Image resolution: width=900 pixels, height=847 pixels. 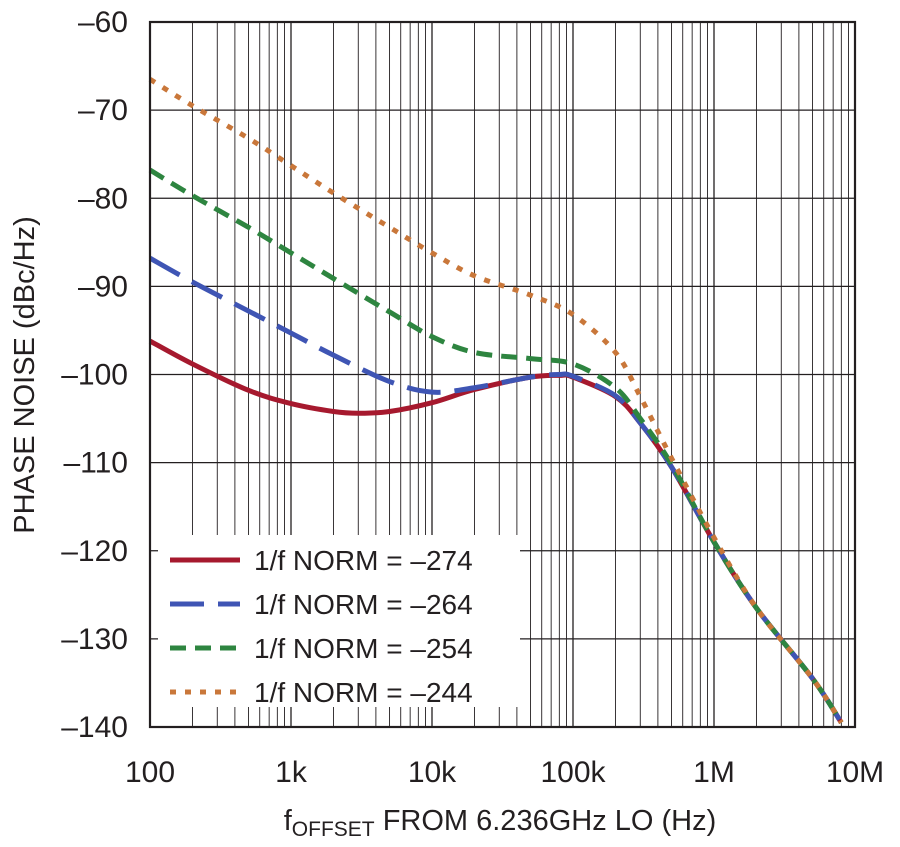 I want to click on x-axis-title-rest: FROM 6.236GHz LO (Hz), so click(x=546, y=821).